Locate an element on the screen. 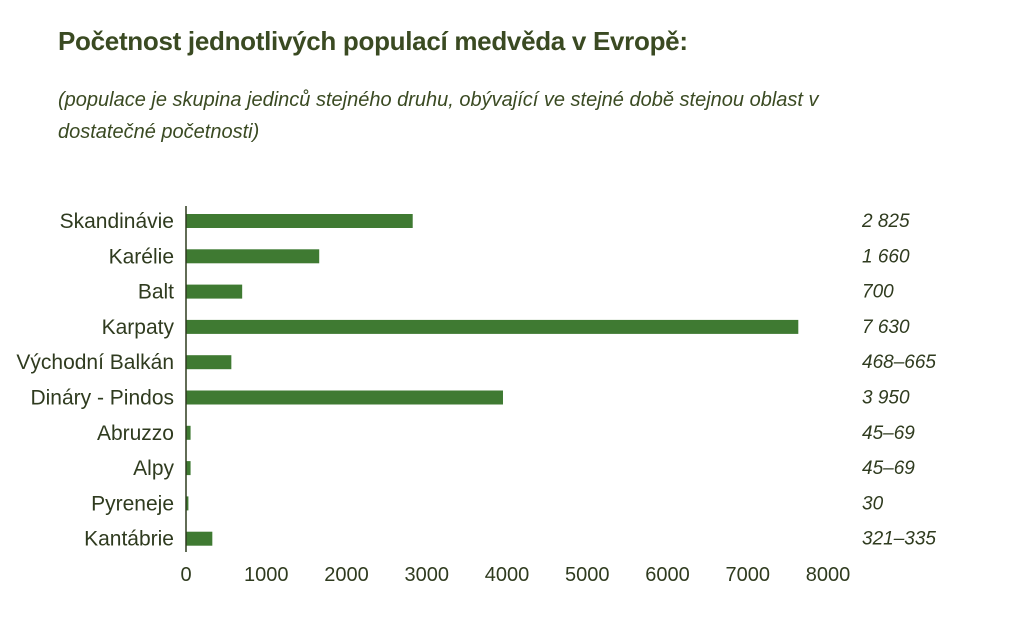 Image resolution: width=1010 pixels, height=627 pixels. category-label: Východní Balkán is located at coordinates (95, 362).